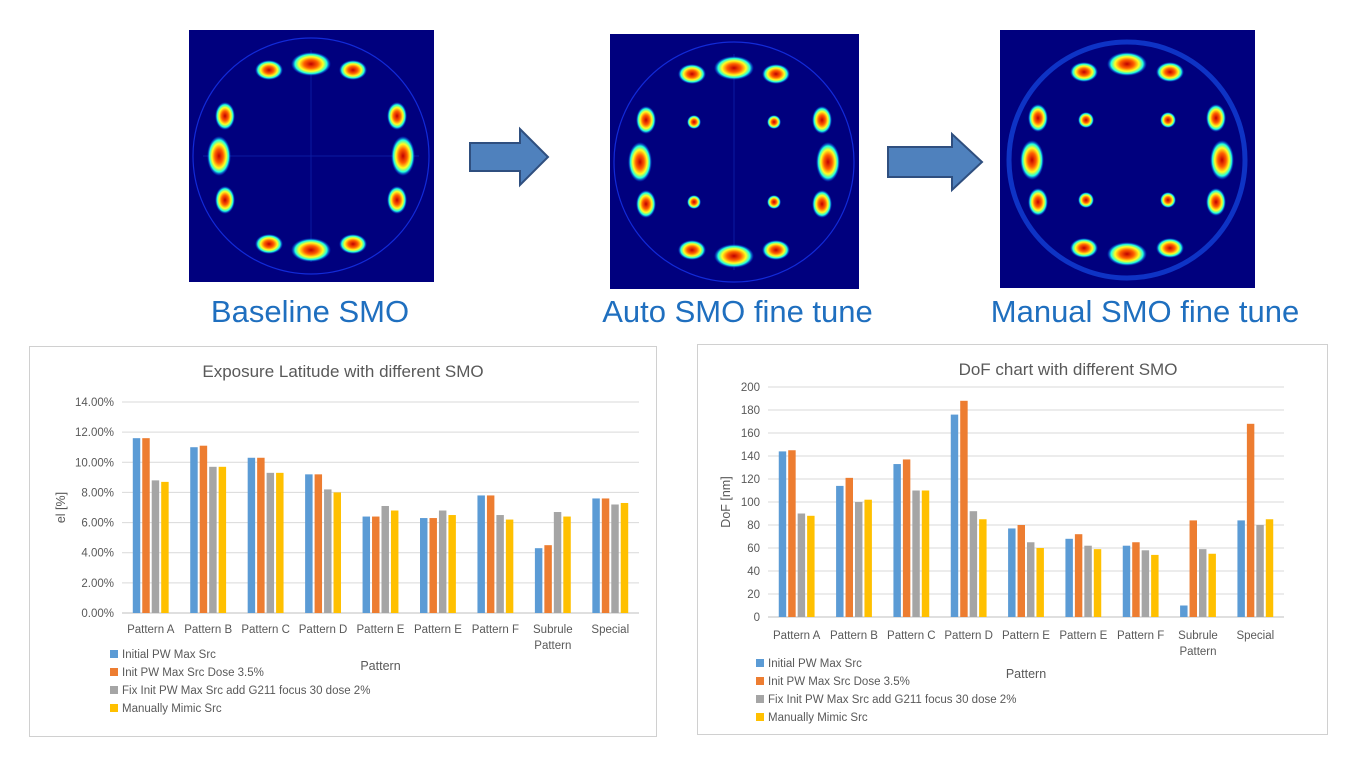 This screenshot has width=1358, height=767. I want to click on baseline-source-image, so click(311, 156).